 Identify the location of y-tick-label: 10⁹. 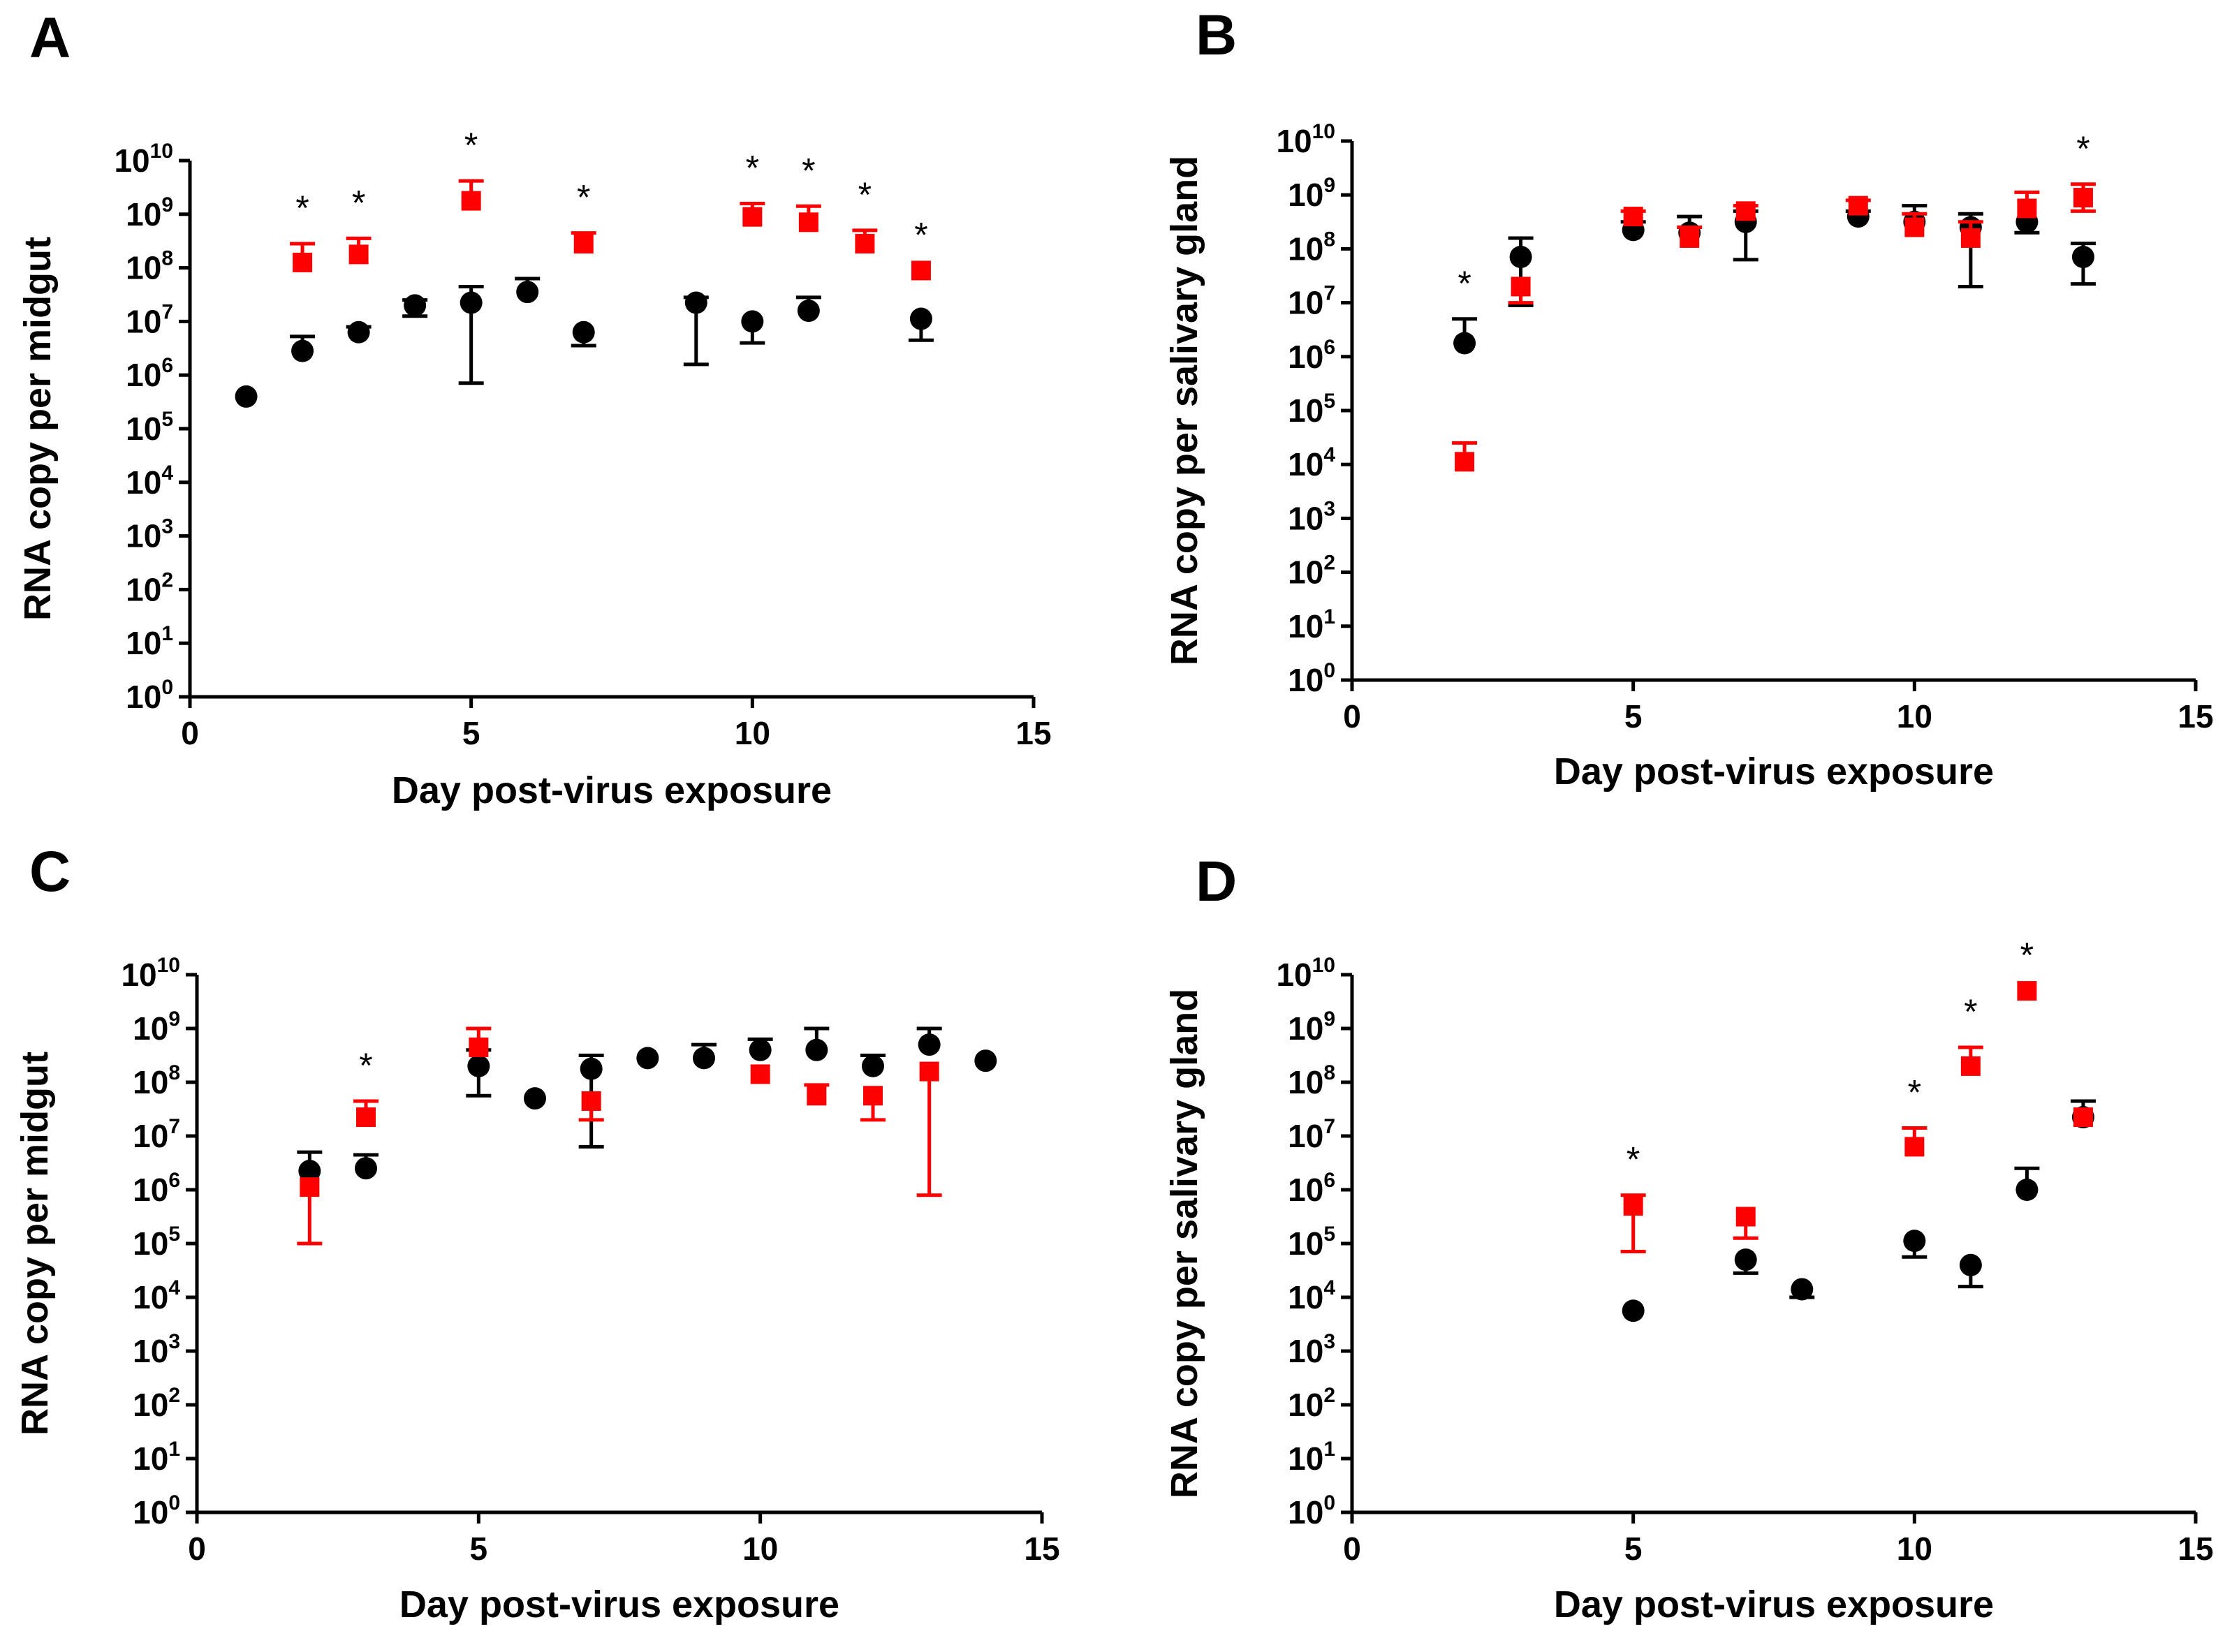
(1311, 194).